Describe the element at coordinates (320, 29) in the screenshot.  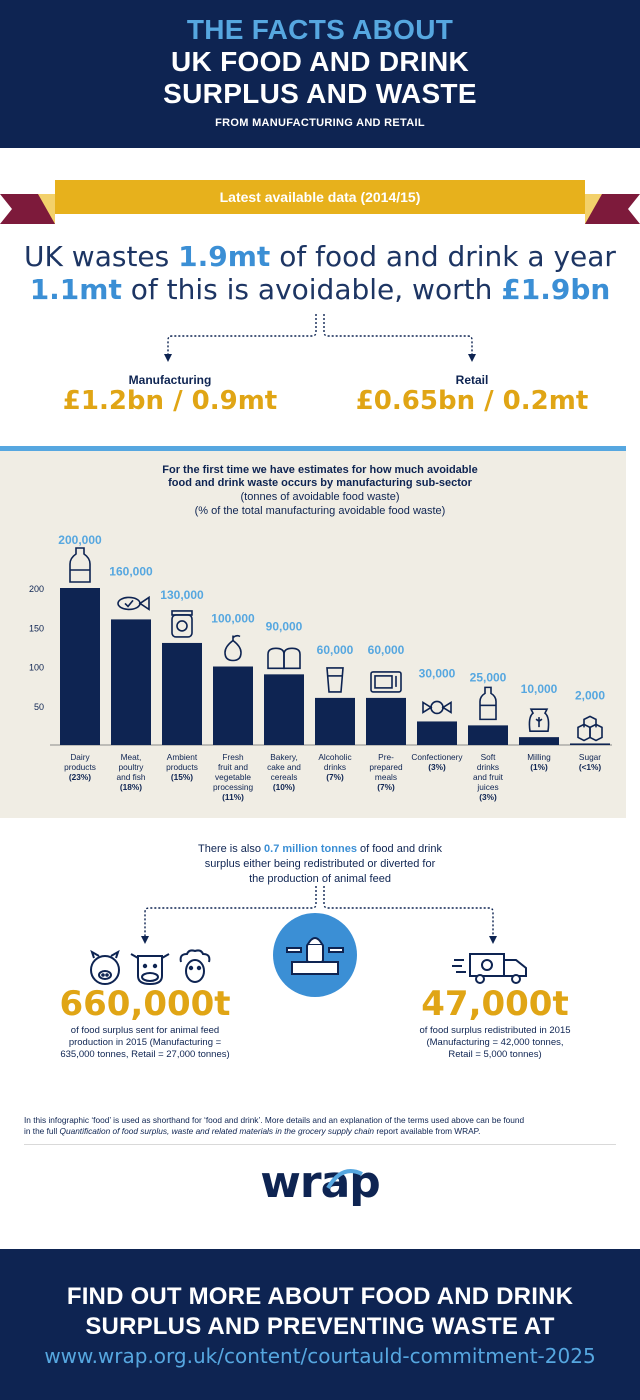
I see `header-line-1: THE FACTS ABOUT` at that location.